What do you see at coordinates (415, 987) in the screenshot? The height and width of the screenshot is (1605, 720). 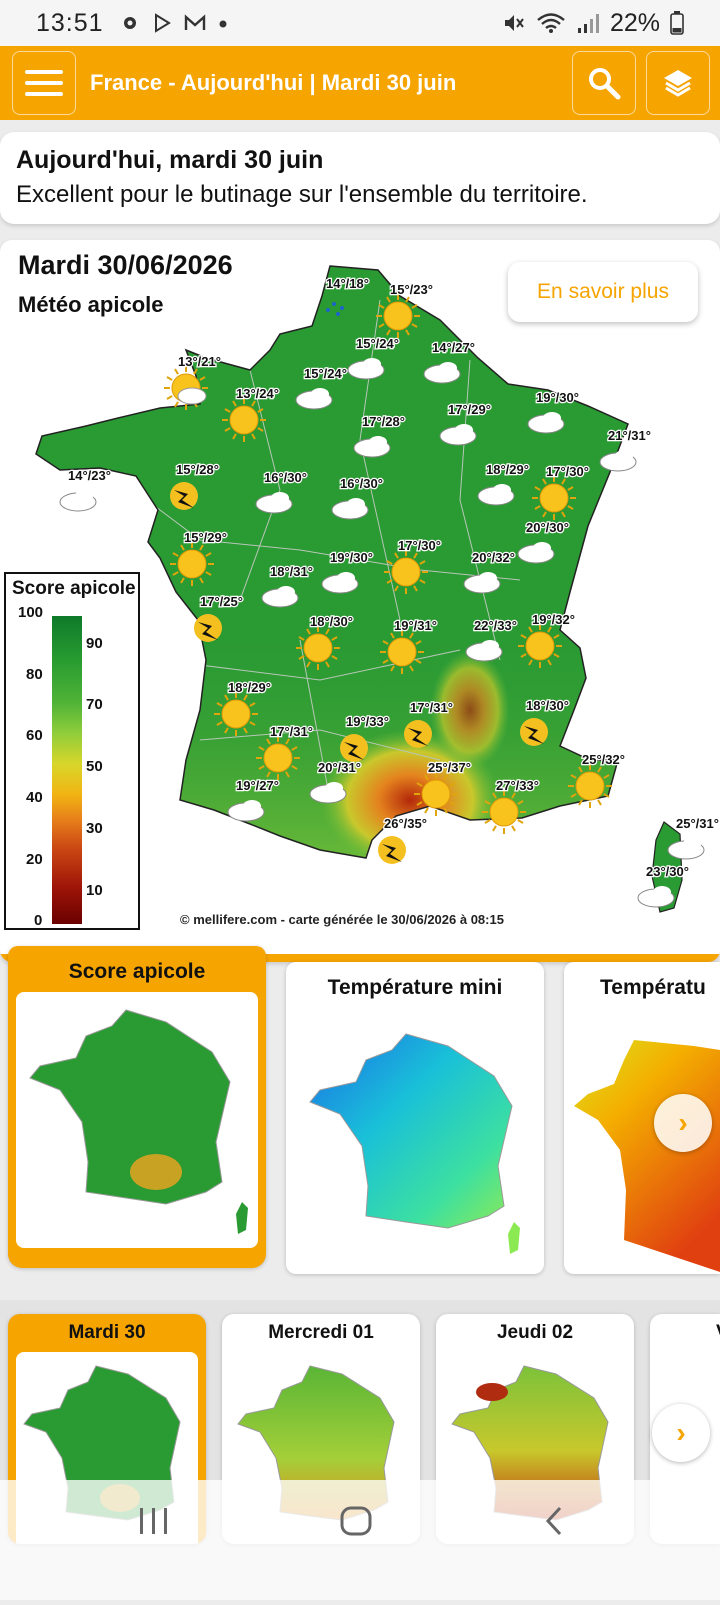 I see `tab-label: Température mini` at bounding box center [415, 987].